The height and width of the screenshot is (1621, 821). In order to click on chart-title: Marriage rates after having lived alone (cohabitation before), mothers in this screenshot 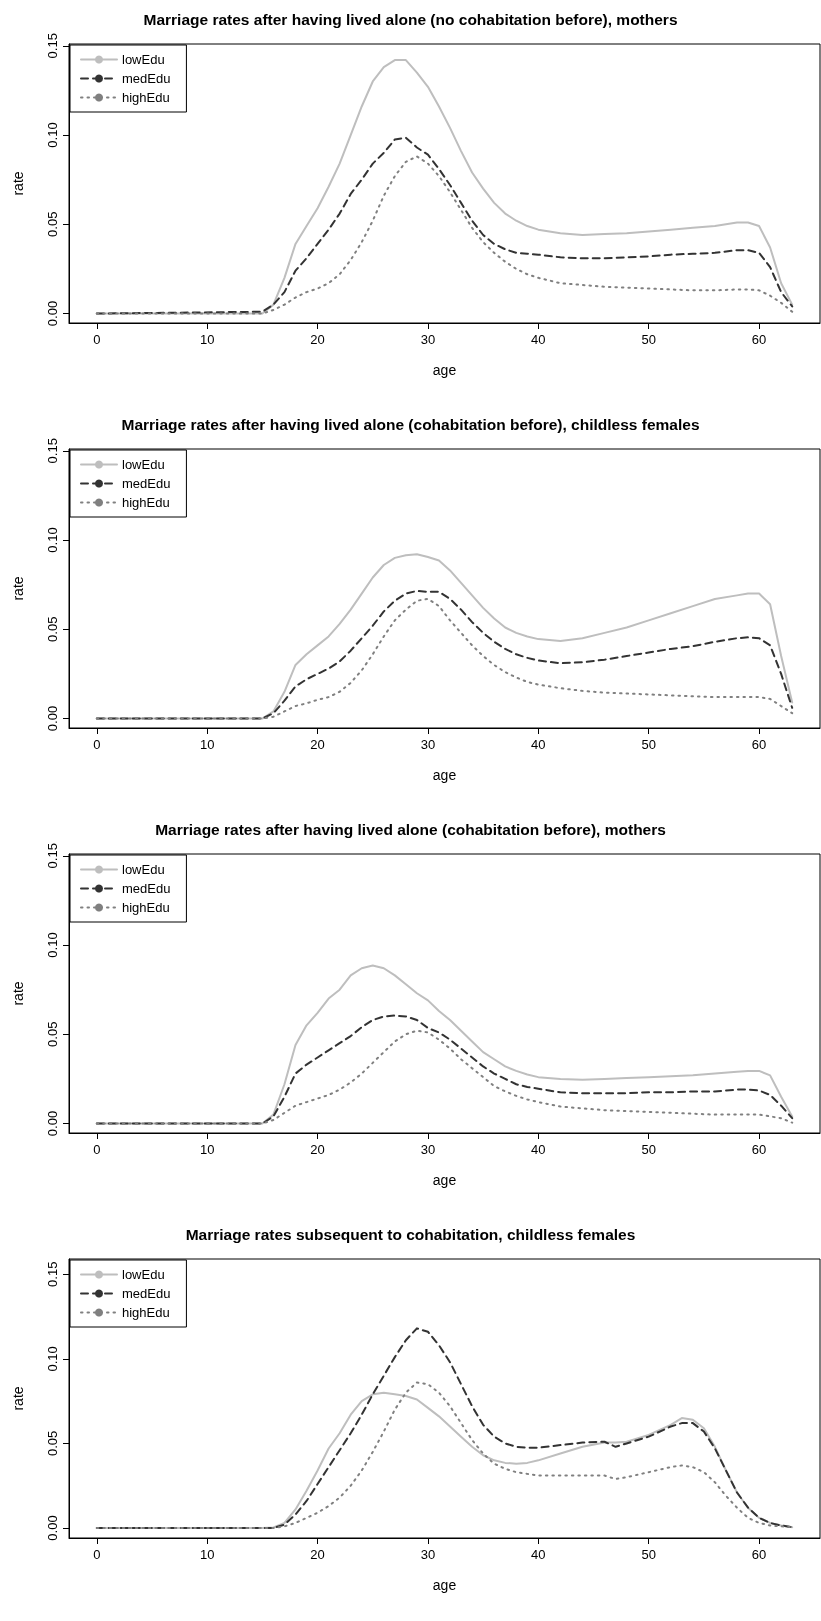, I will do `click(410, 829)`.